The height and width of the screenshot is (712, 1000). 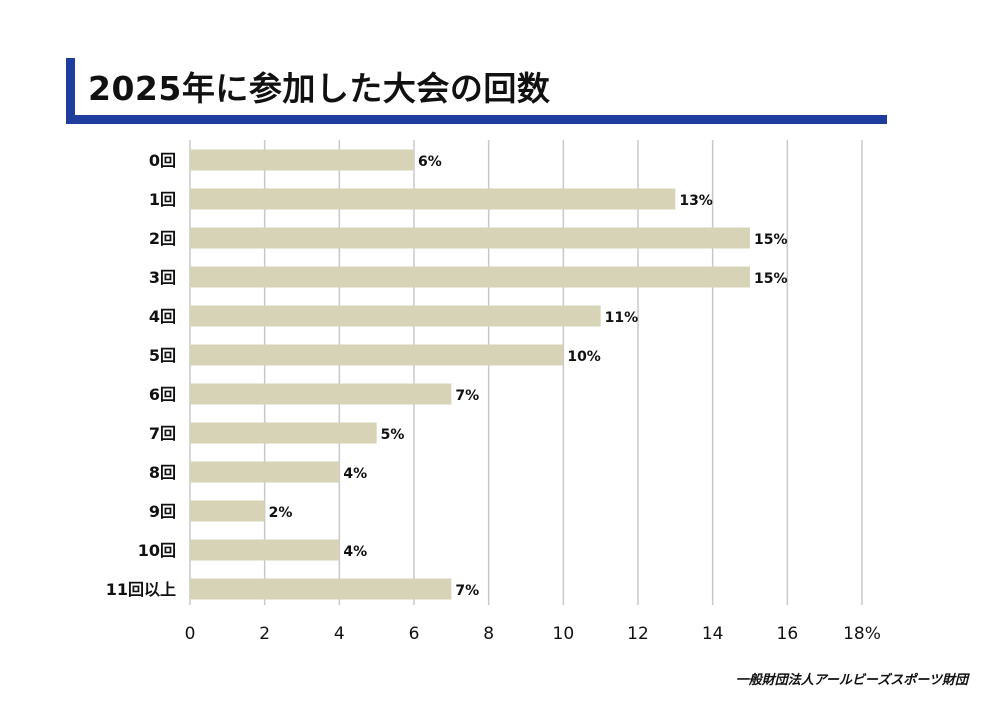 I want to click on x-tick-label: 0, so click(x=190, y=634).